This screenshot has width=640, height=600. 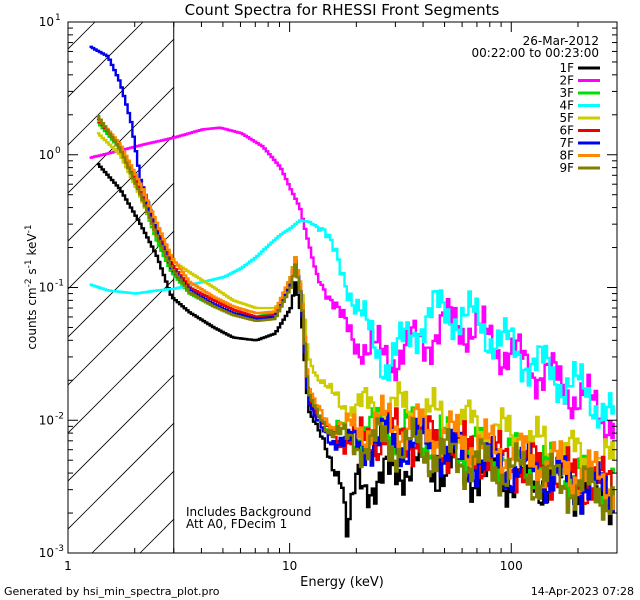 I want to click on annotations: Includes Background Att A0, FDecim 1, so click(x=248, y=518).